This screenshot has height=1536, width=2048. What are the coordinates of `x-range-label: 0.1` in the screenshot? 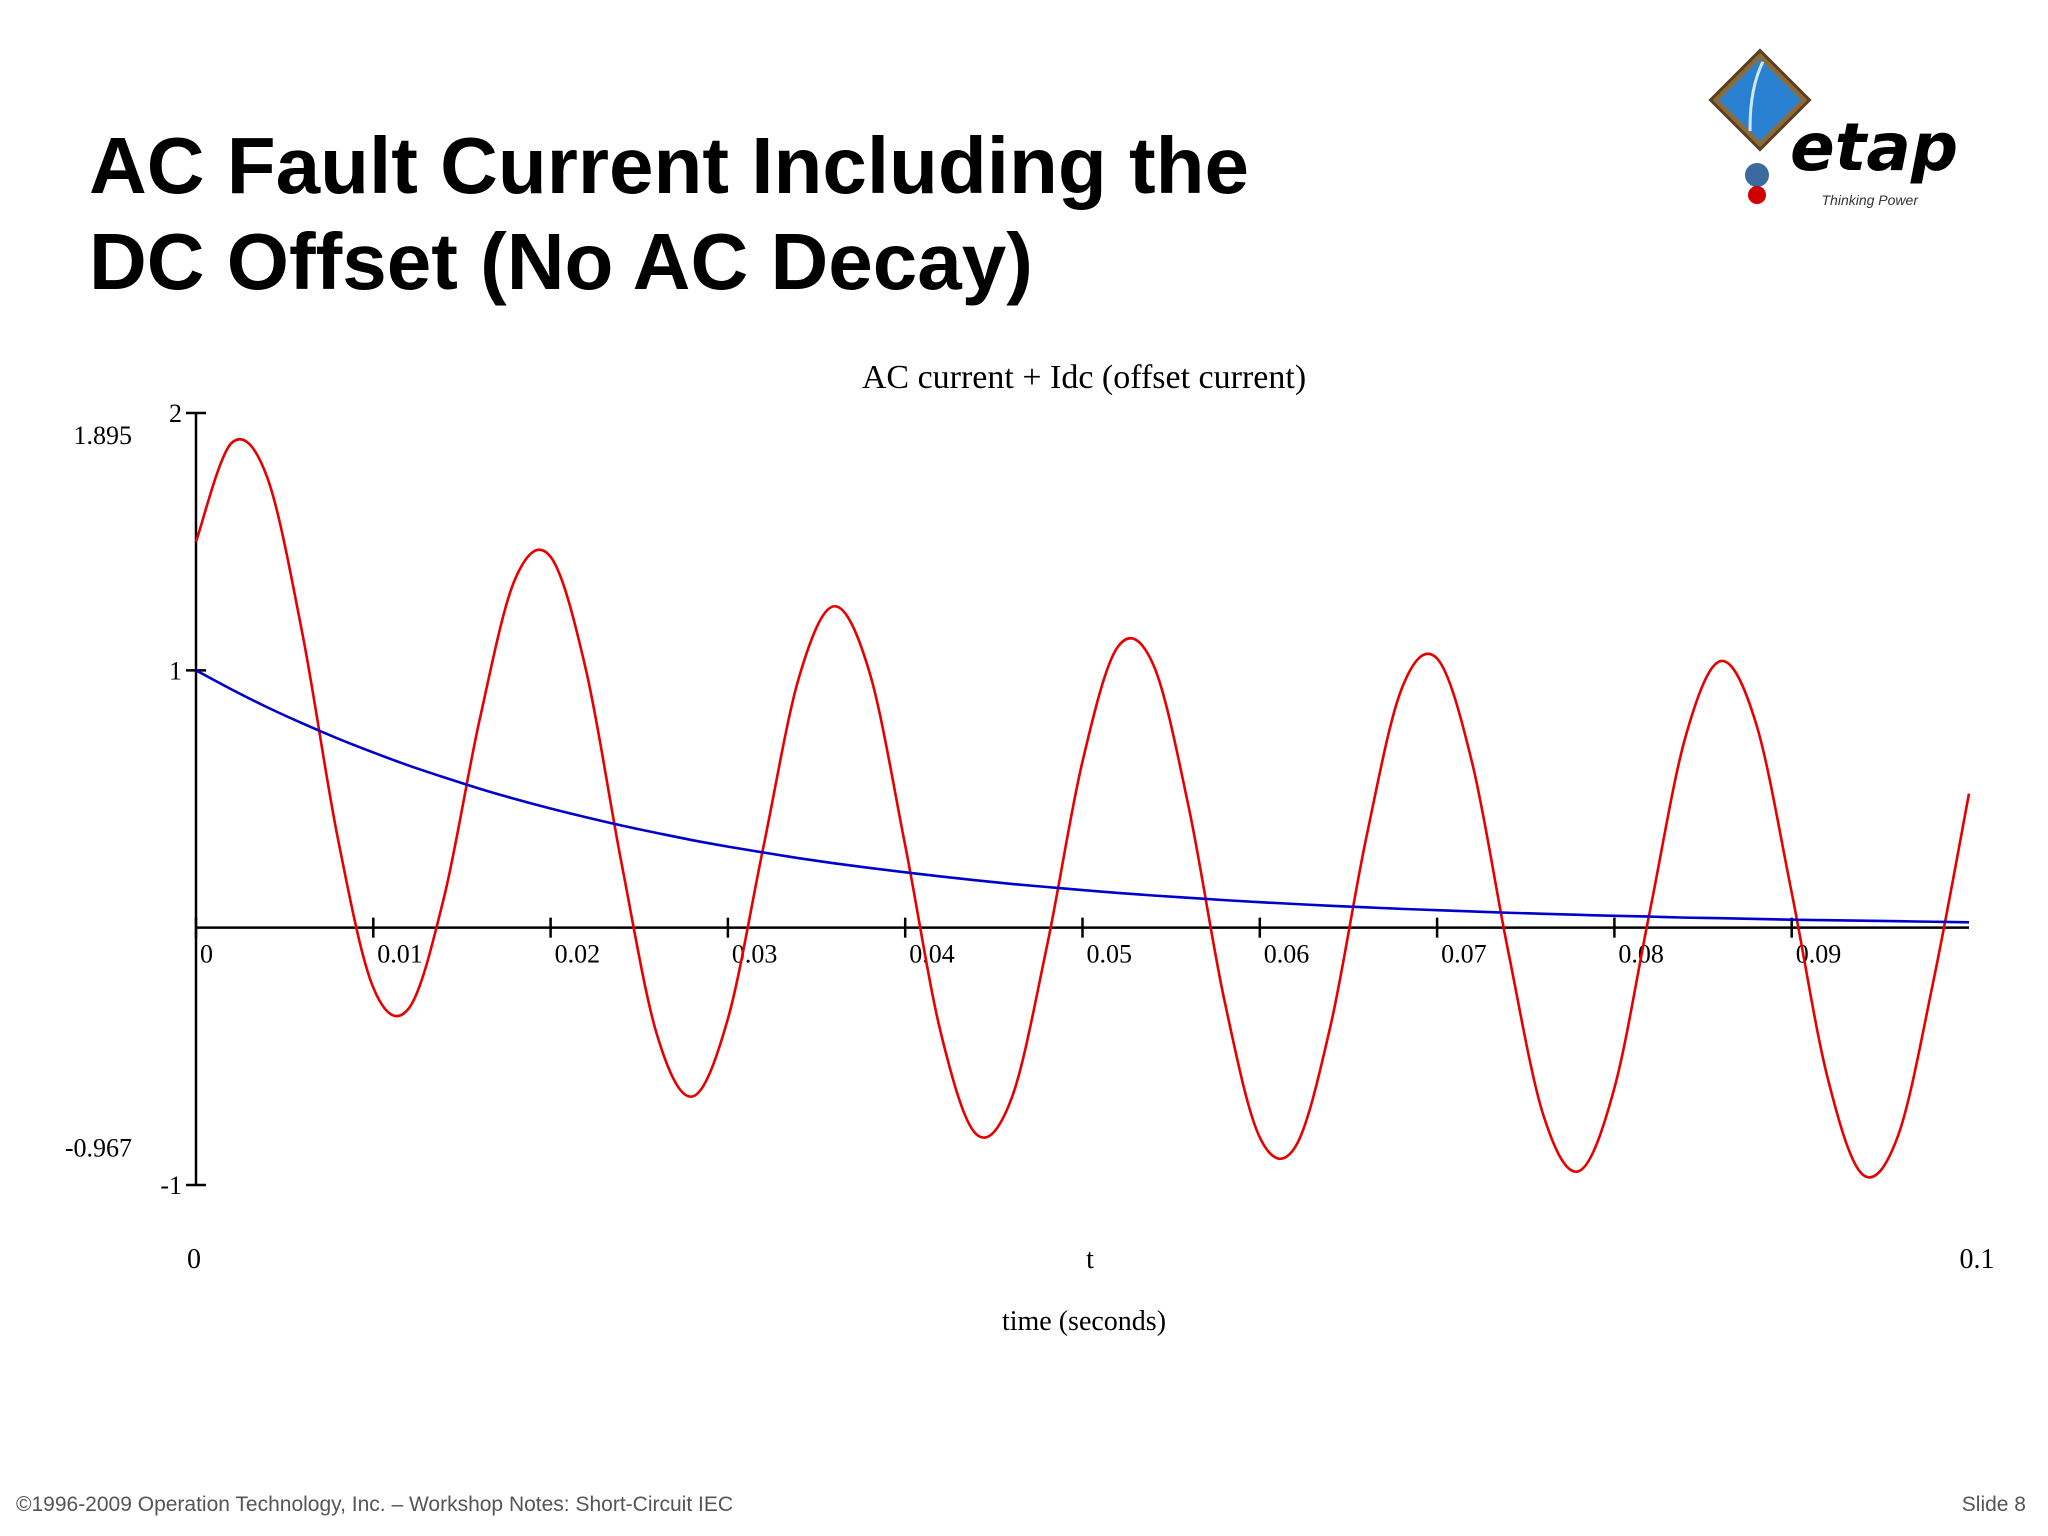 It's located at (1977, 1259).